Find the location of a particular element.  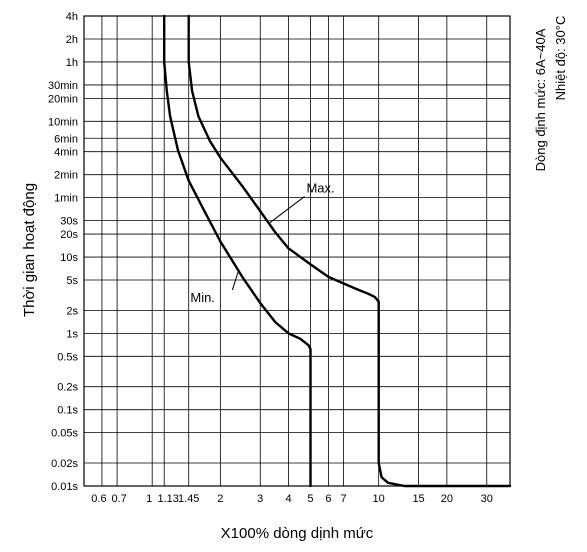

y-tick-label: 2h is located at coordinates (72, 40).